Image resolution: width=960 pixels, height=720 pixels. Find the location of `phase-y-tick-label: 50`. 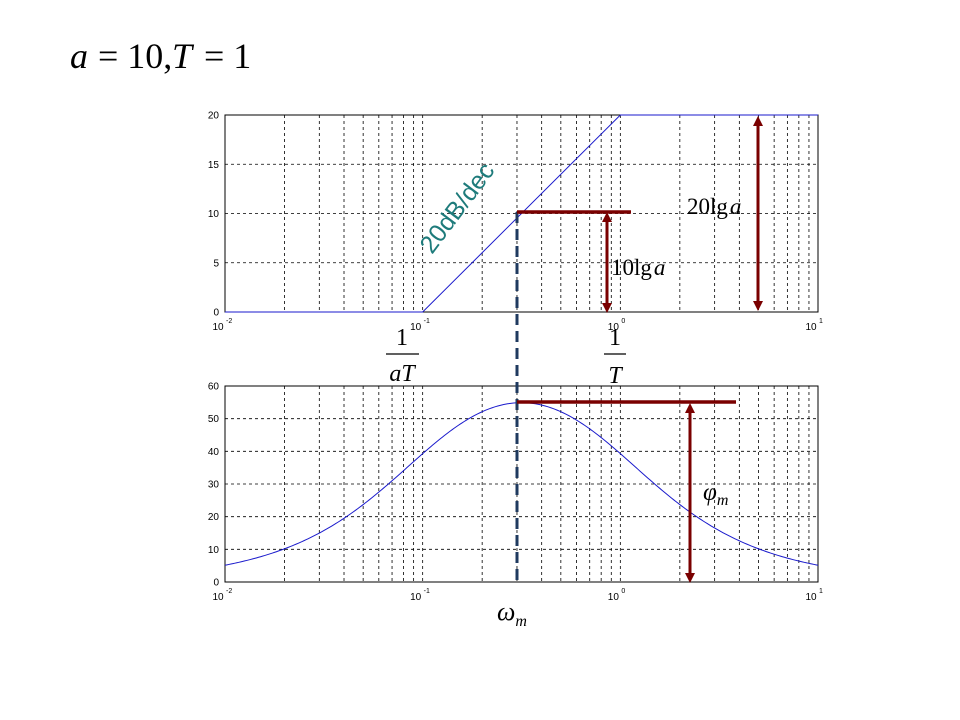

phase-y-tick-label: 50 is located at coordinates (214, 419).